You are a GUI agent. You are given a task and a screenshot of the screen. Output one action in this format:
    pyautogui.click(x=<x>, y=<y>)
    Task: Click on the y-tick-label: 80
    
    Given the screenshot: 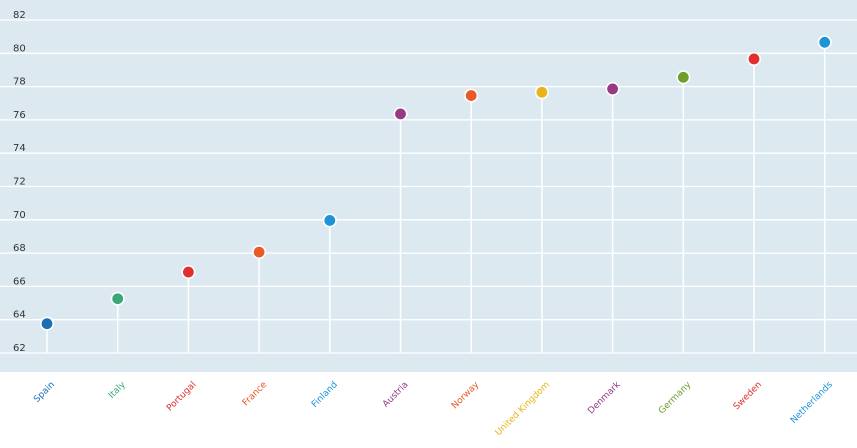 What is the action you would take?
    pyautogui.click(x=19, y=48)
    